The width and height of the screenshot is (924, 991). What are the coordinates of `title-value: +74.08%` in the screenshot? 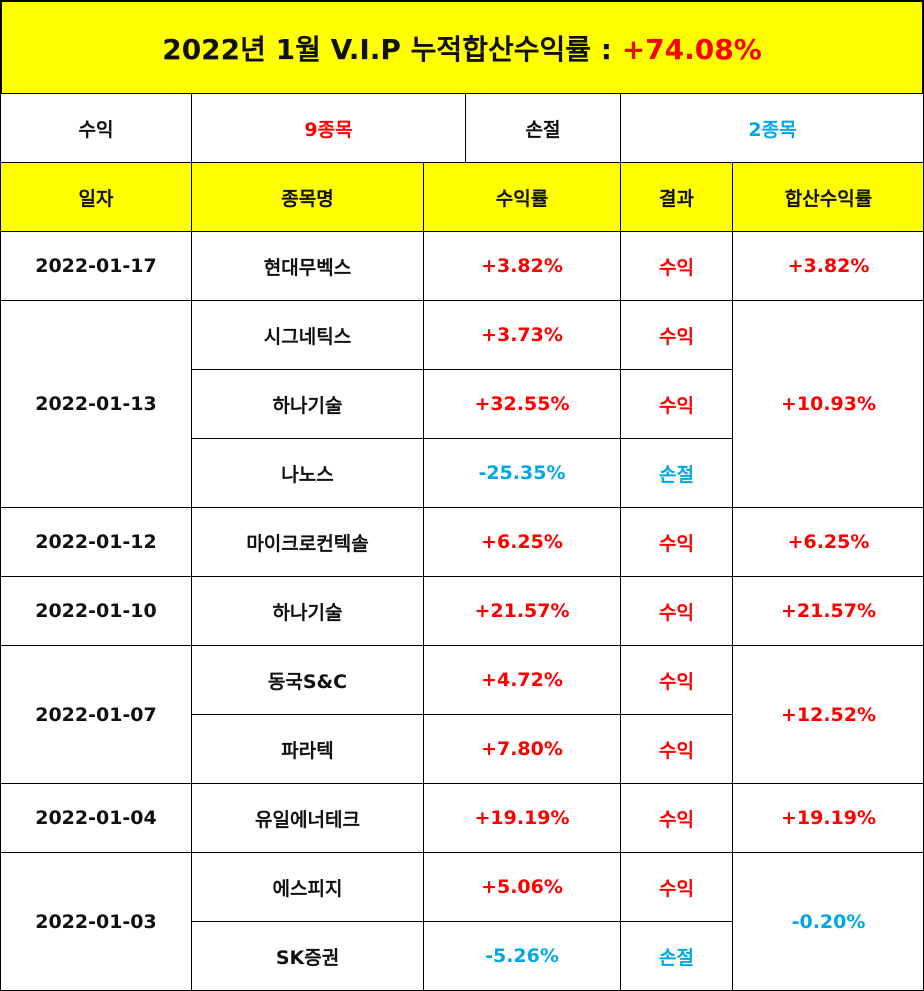 It's located at (691, 49).